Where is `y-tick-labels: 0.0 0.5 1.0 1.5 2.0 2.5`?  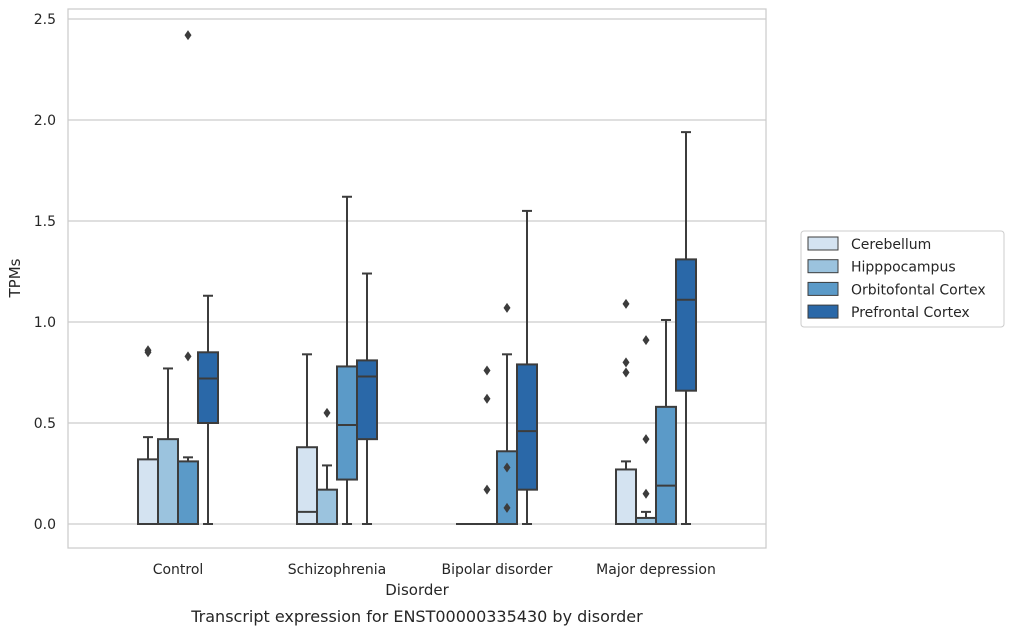
y-tick-labels: 0.0 0.5 1.0 1.5 2.0 2.5 is located at coordinates (45, 272).